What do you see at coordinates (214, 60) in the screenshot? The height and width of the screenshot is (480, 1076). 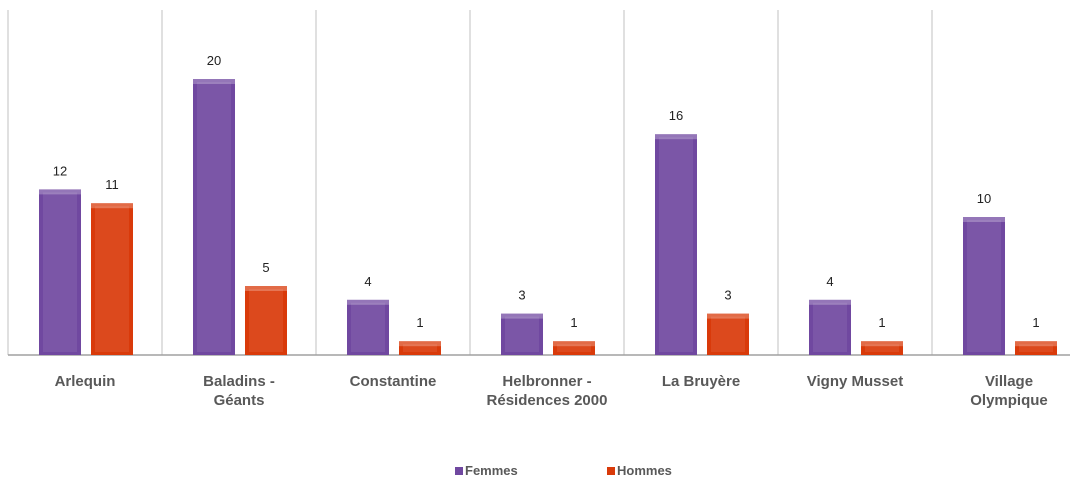 I see `data-label: 20` at bounding box center [214, 60].